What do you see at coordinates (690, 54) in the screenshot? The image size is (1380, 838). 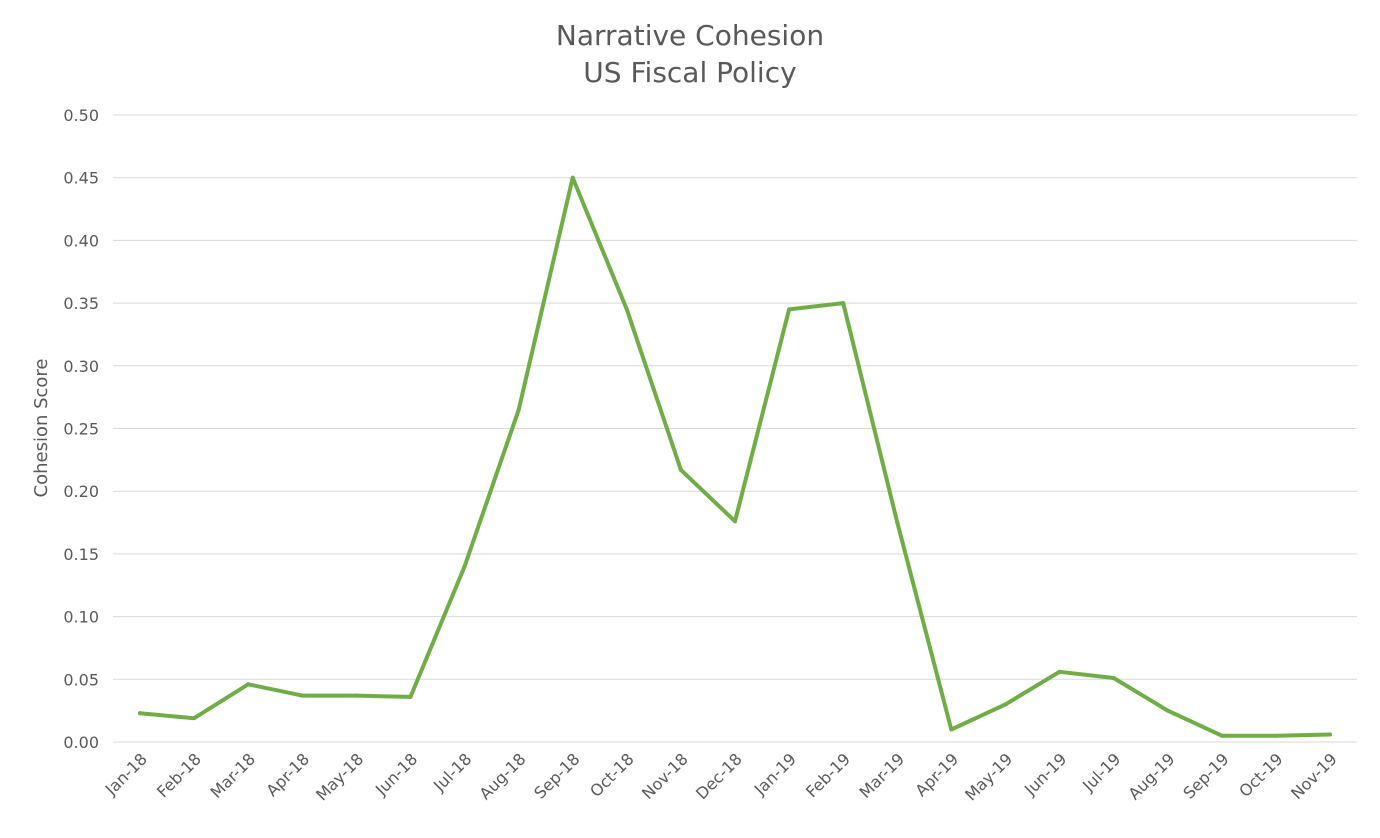 I see `chart-title: Narrative Cohesion US Fiscal Policy` at bounding box center [690, 54].